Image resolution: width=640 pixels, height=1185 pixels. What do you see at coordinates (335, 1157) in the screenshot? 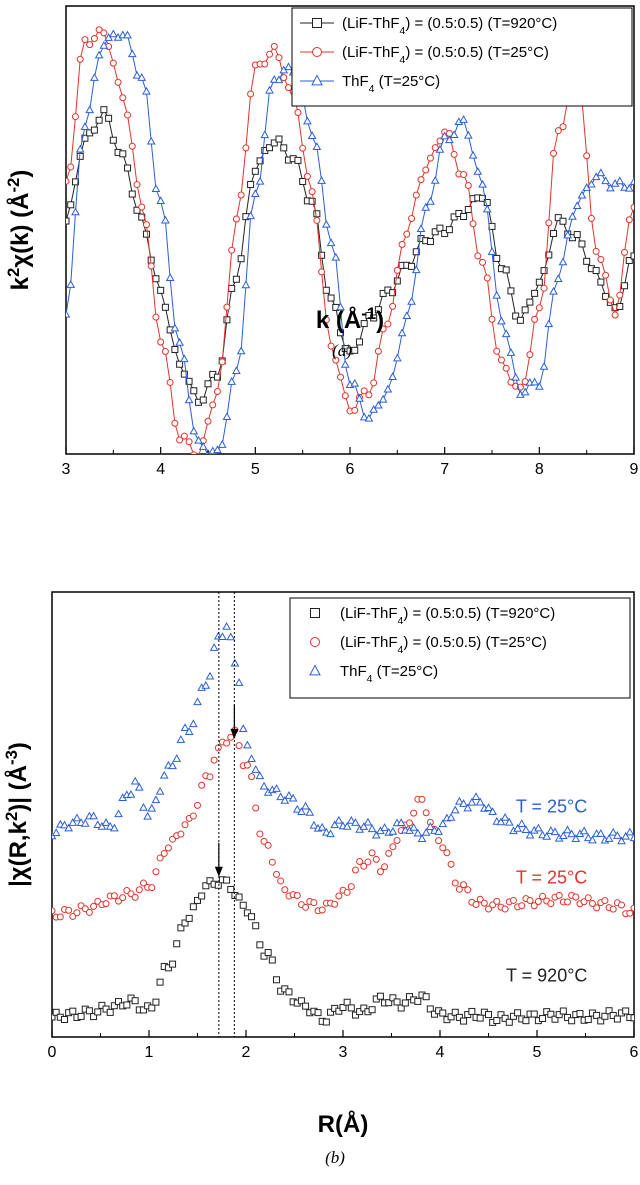
I see `panel-caption: (b)` at bounding box center [335, 1157].